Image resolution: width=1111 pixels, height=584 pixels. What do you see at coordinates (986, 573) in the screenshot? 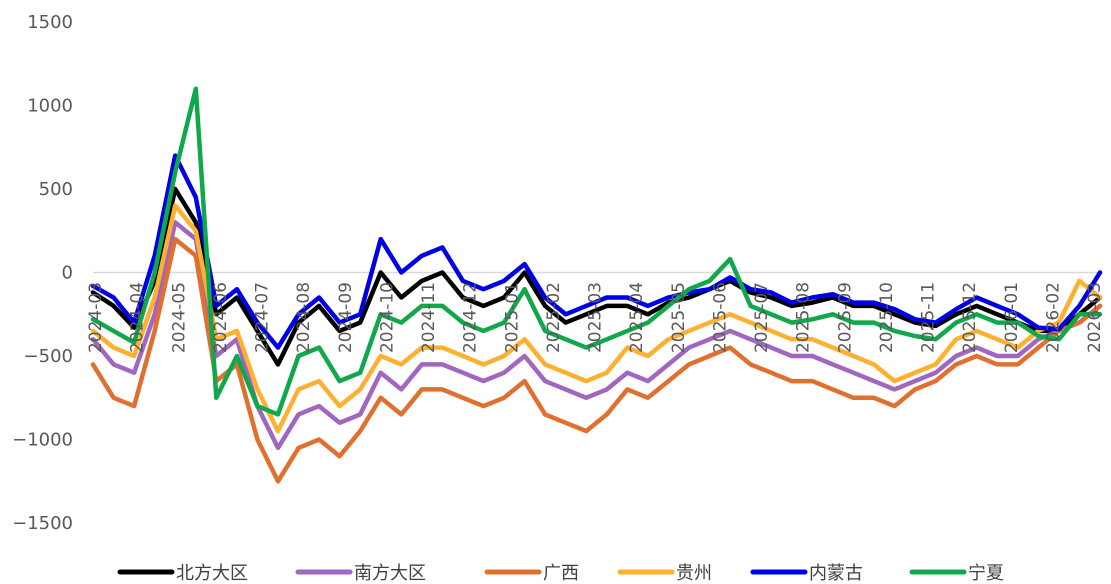
I see `legend-label: 宁夏` at bounding box center [986, 573].